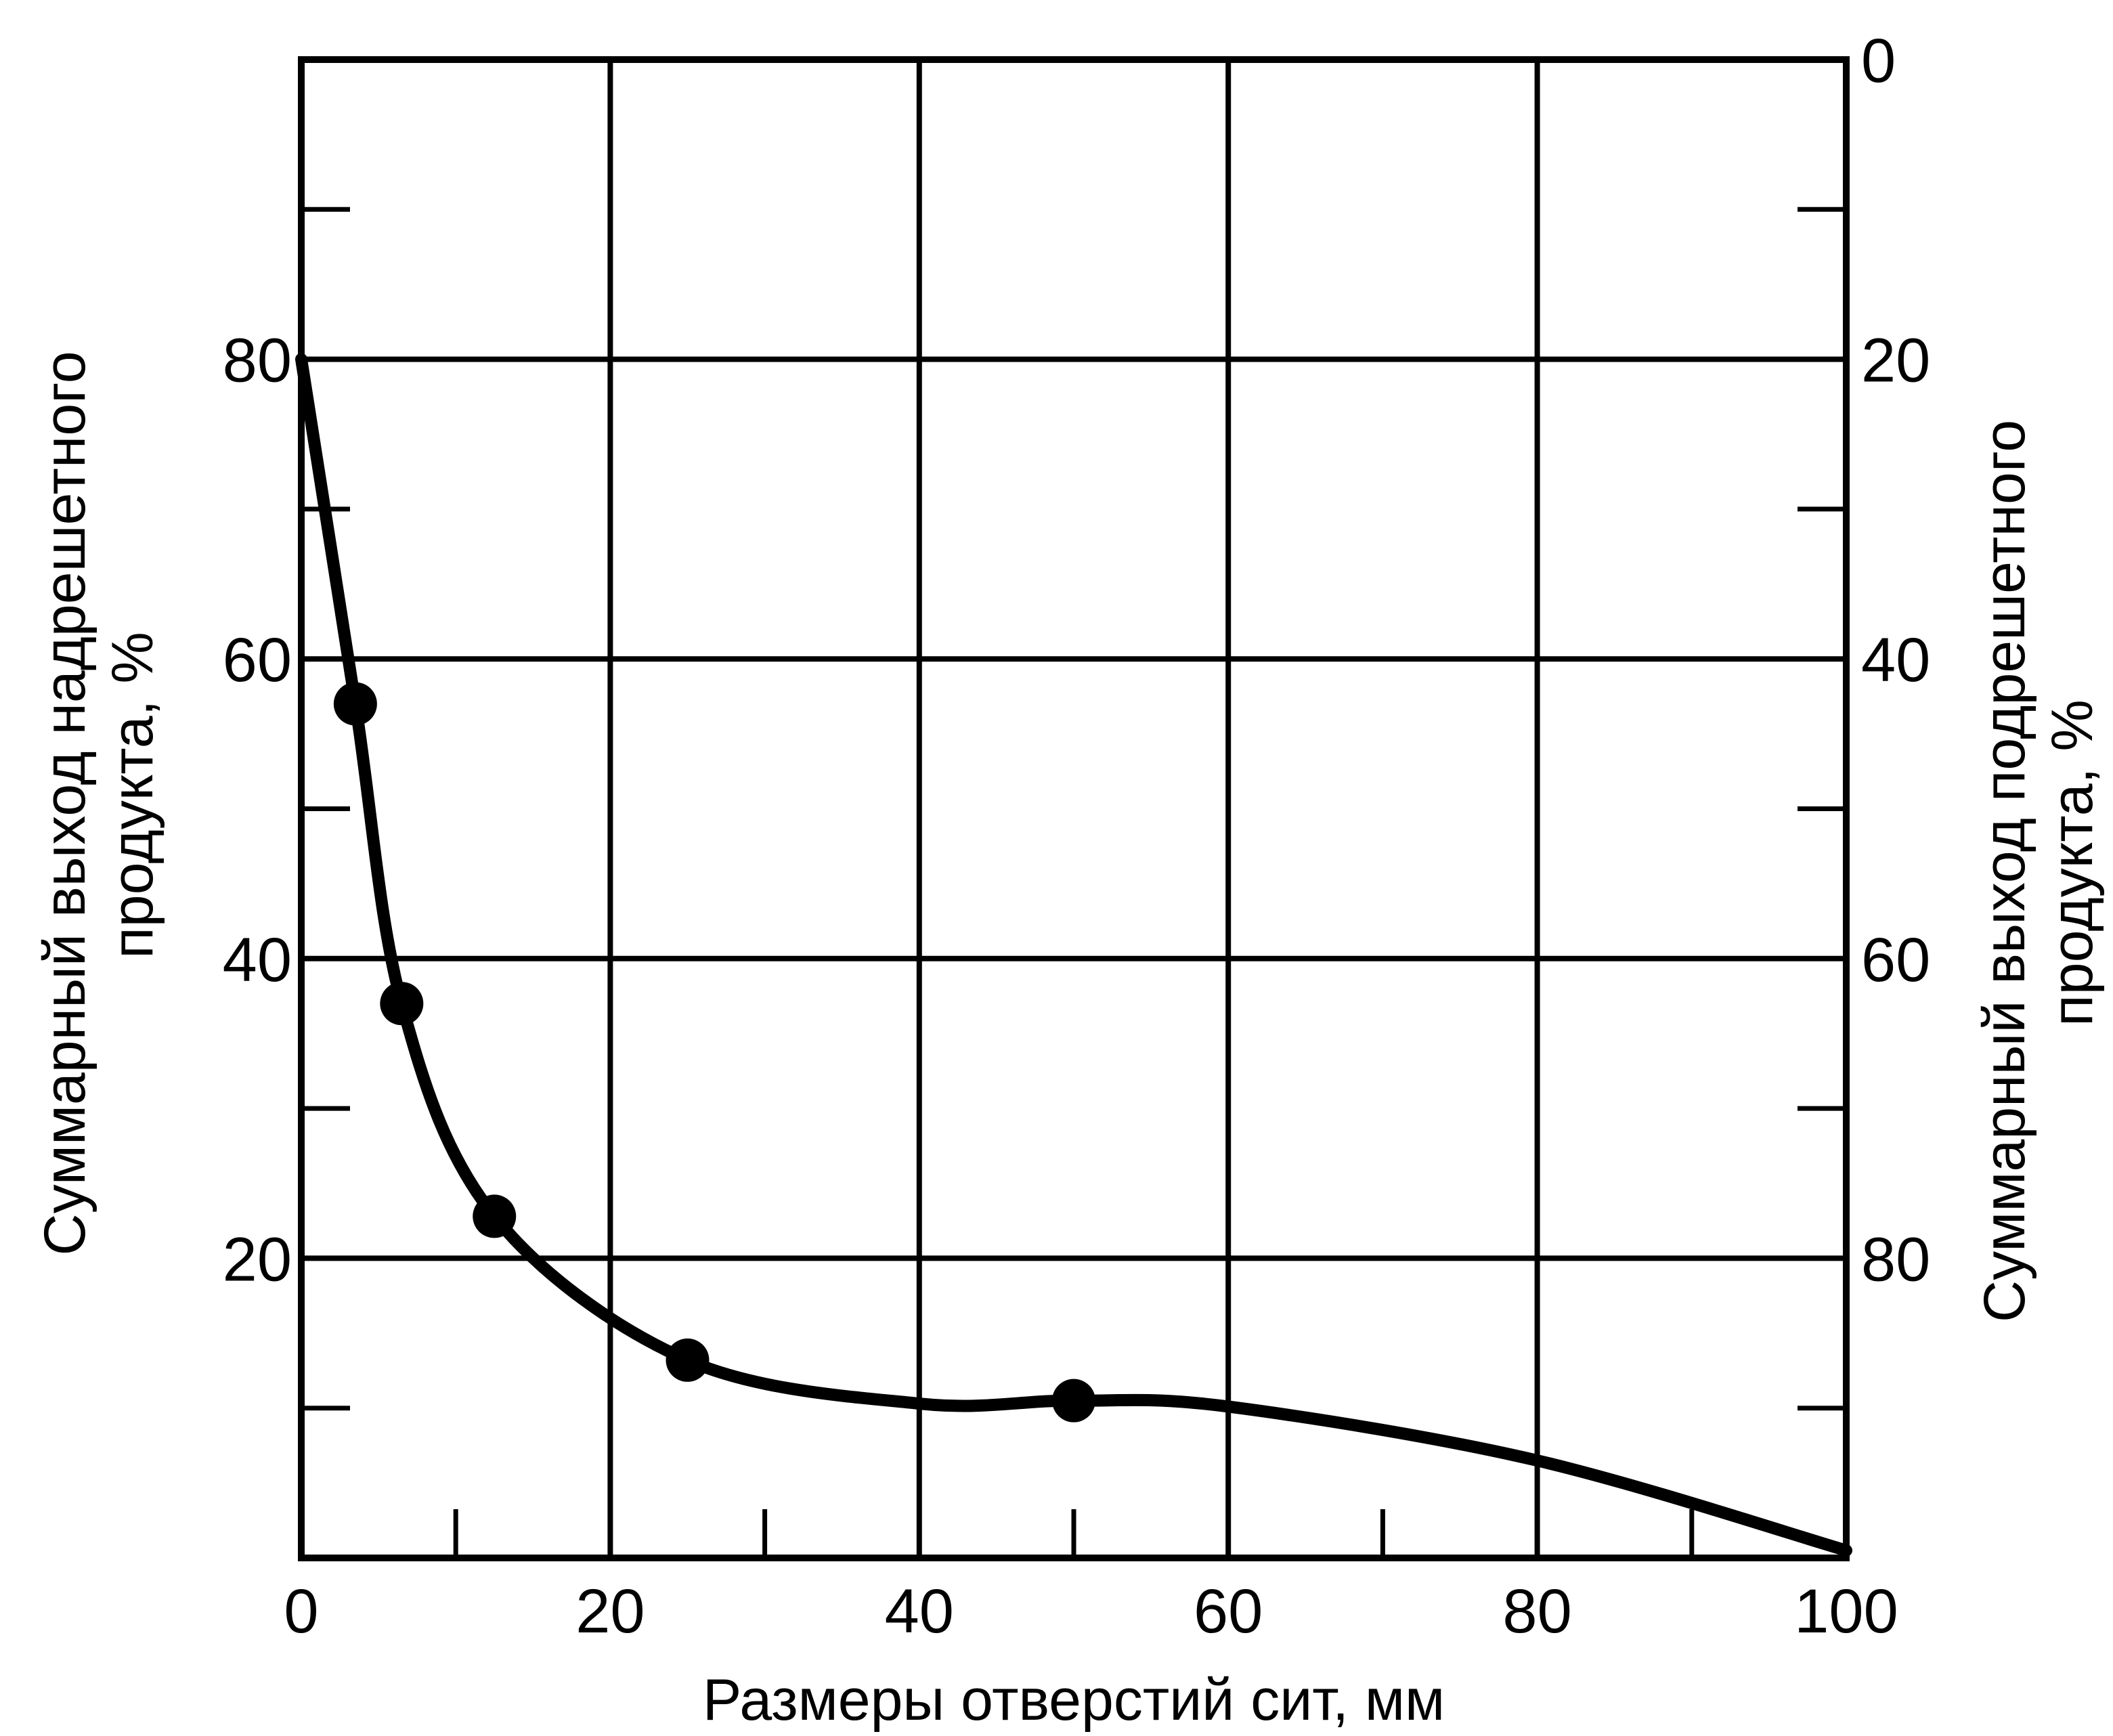  Describe the element at coordinates (301, 1611) in the screenshot. I see `x-tick-label-0: 0` at that location.